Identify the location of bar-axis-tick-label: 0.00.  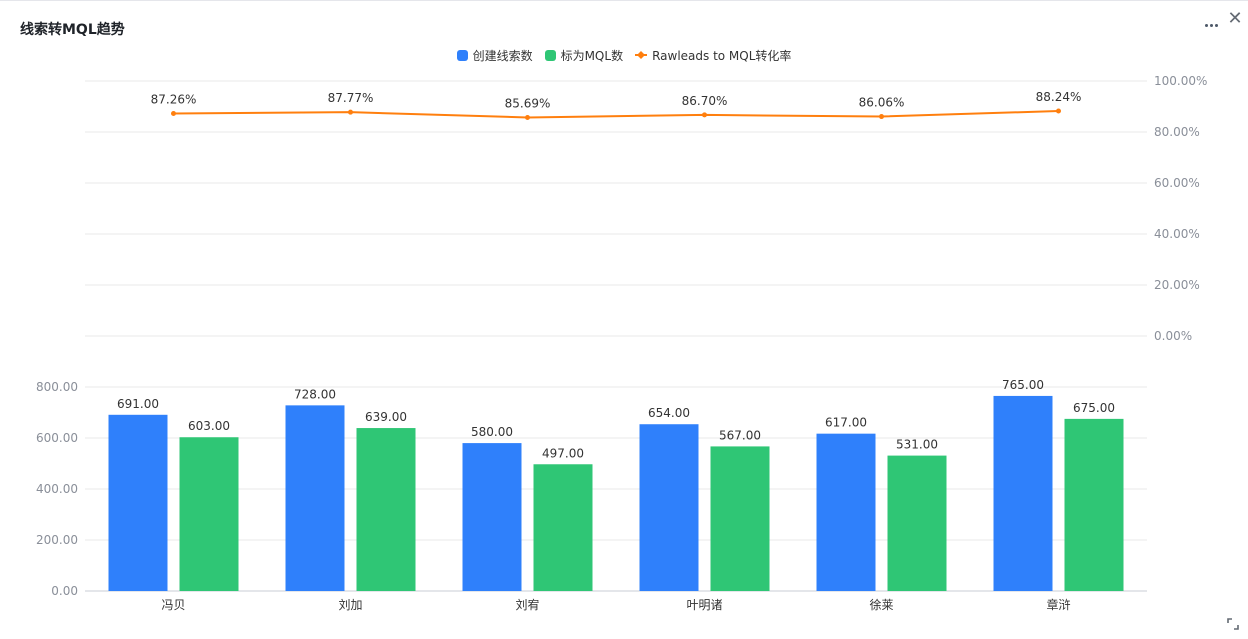
(64, 591).